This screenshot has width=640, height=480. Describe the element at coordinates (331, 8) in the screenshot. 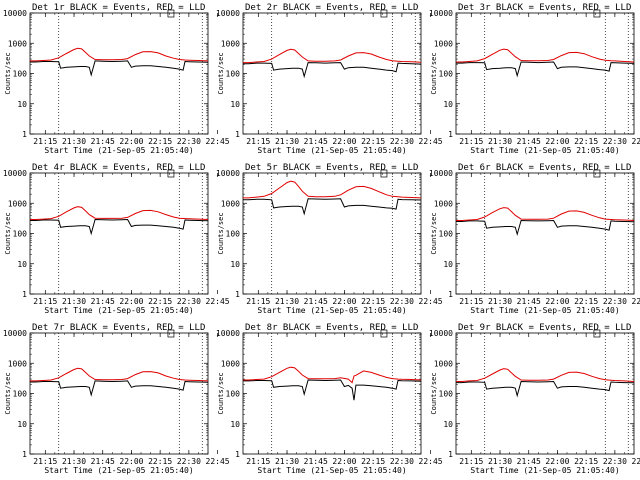

I see `panel-title: Det 2r BLACK = Events, RED = LLD` at that location.